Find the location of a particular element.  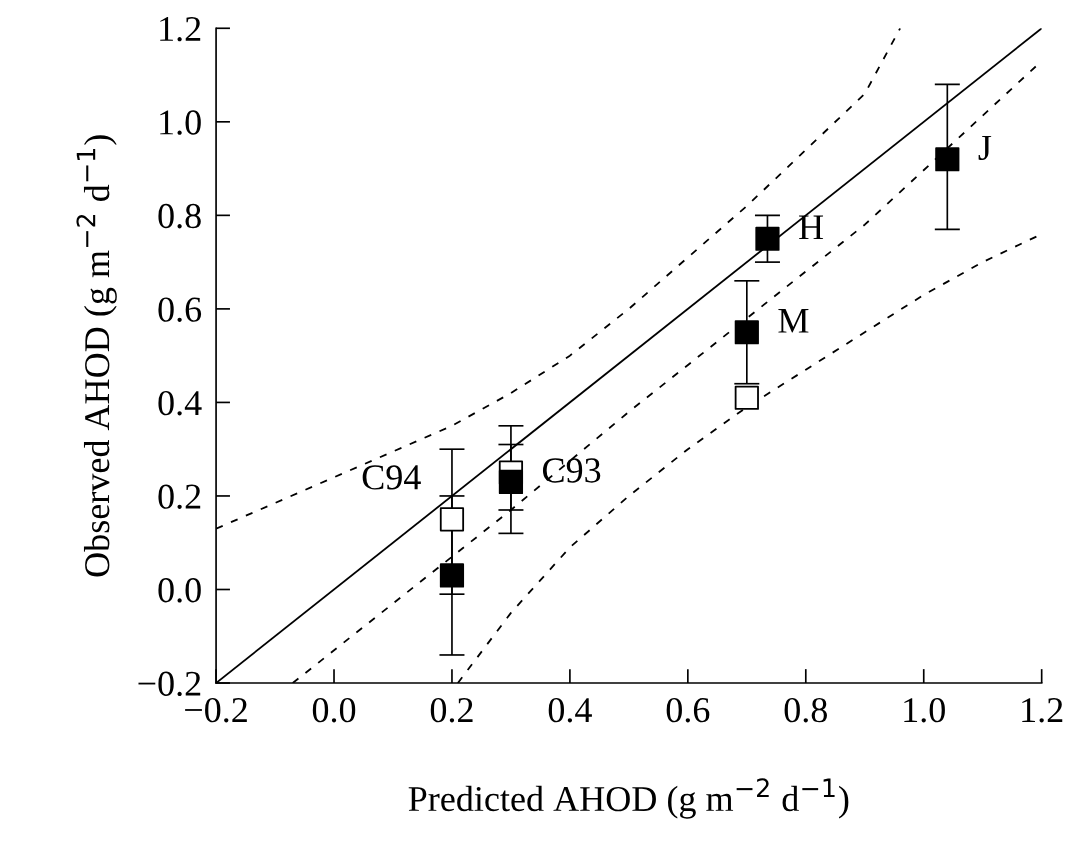

annotation: M is located at coordinates (793, 320).